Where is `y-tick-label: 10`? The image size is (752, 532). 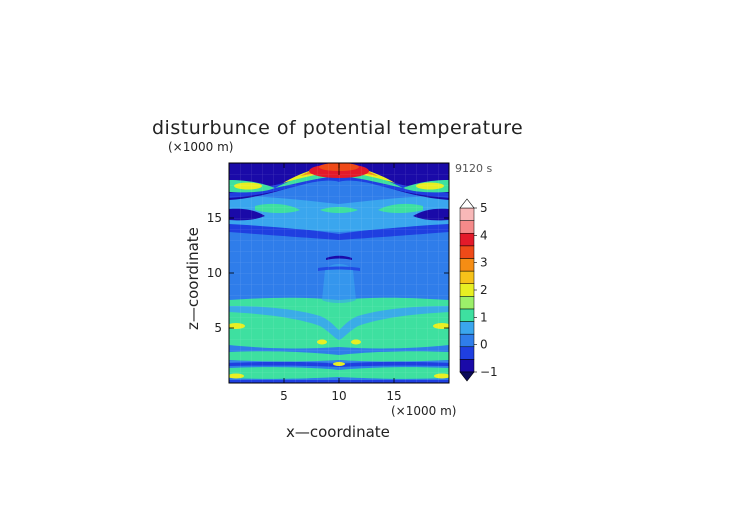 y-tick-label: 10 is located at coordinates (214, 273).